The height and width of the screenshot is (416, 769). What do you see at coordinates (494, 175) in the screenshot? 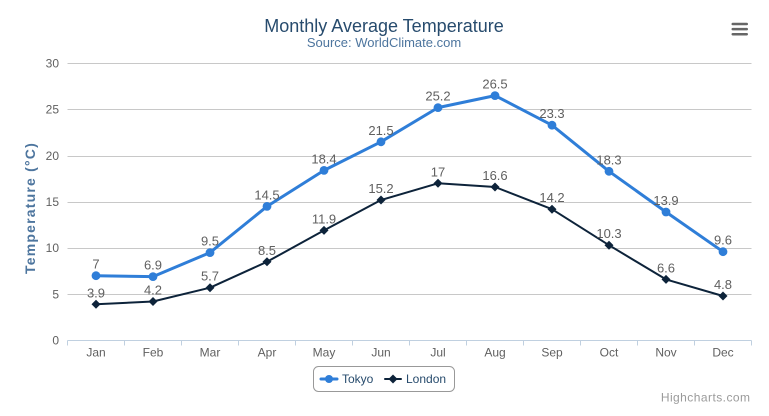
I see `svg-text: 16.6` at bounding box center [494, 175].